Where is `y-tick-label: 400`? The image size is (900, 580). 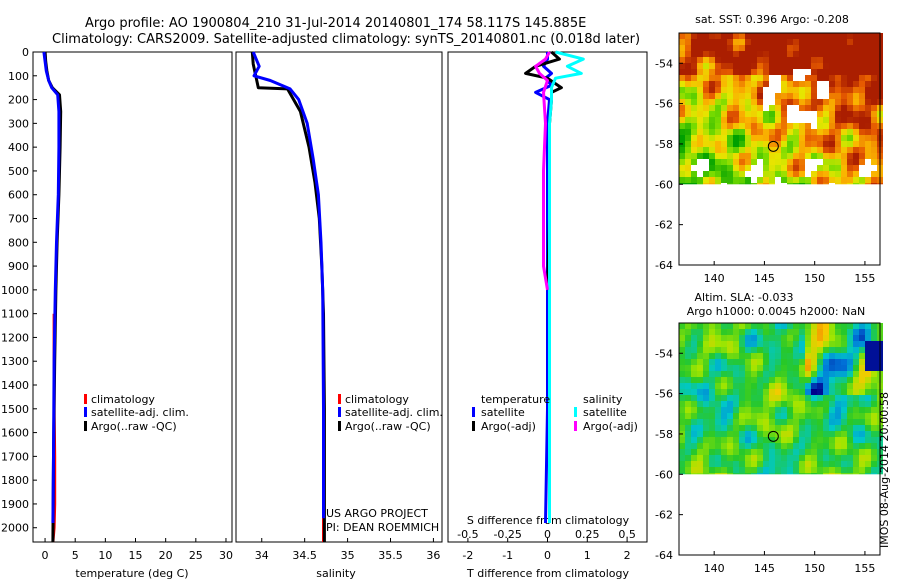
y-tick-label: 400 is located at coordinates (18, 147).